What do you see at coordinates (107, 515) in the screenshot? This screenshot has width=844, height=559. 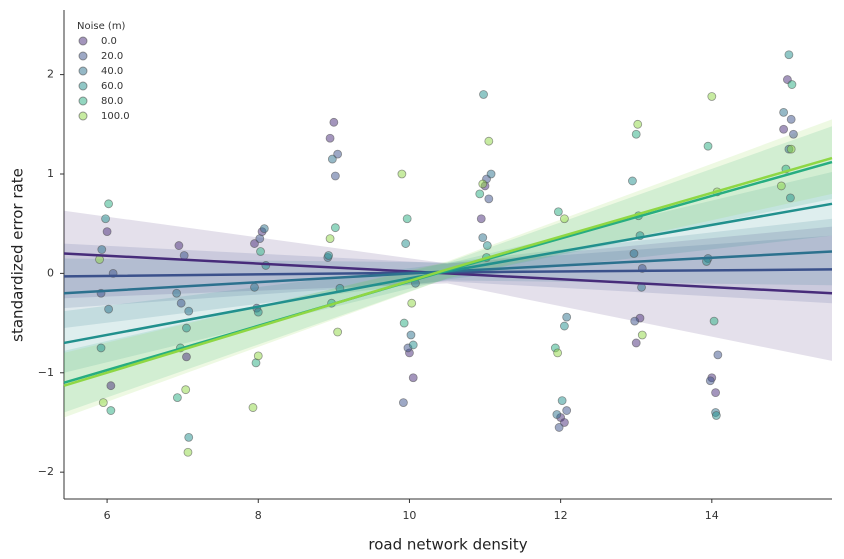 I see `x-tick-label: 6` at bounding box center [107, 515].